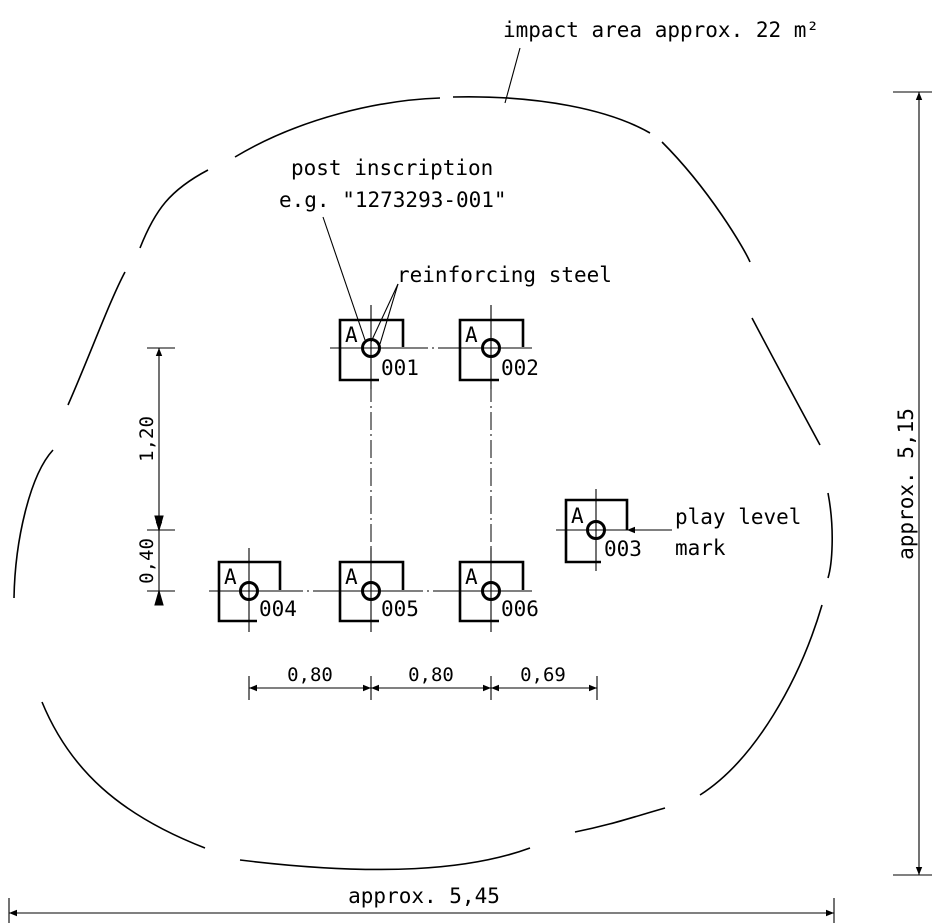 The width and height of the screenshot is (932, 923). What do you see at coordinates (392, 168) in the screenshot?
I see `post-inscription-label: post inscription` at bounding box center [392, 168].